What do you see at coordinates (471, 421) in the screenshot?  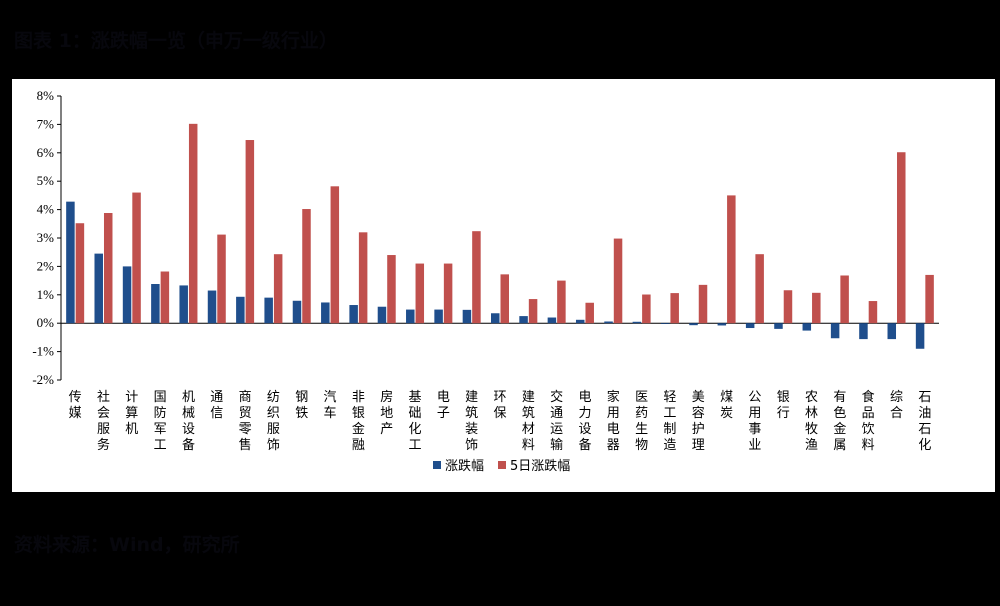 I see `category-label-15: 建筑装饰` at bounding box center [471, 421].